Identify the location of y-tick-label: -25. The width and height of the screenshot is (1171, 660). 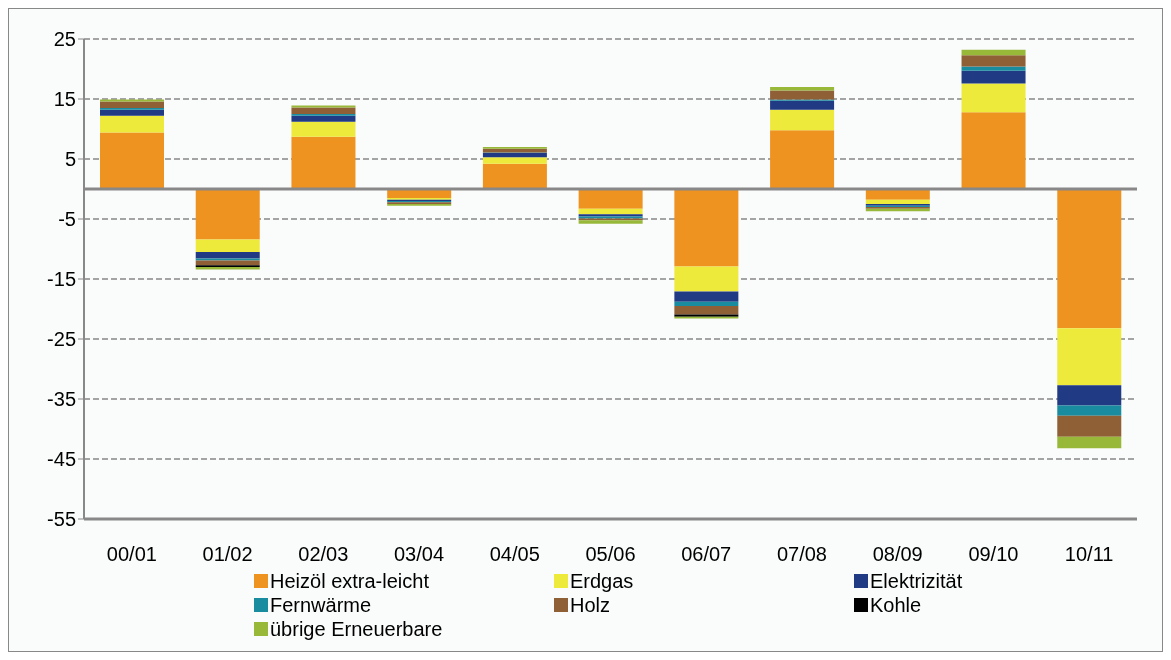
(61, 339).